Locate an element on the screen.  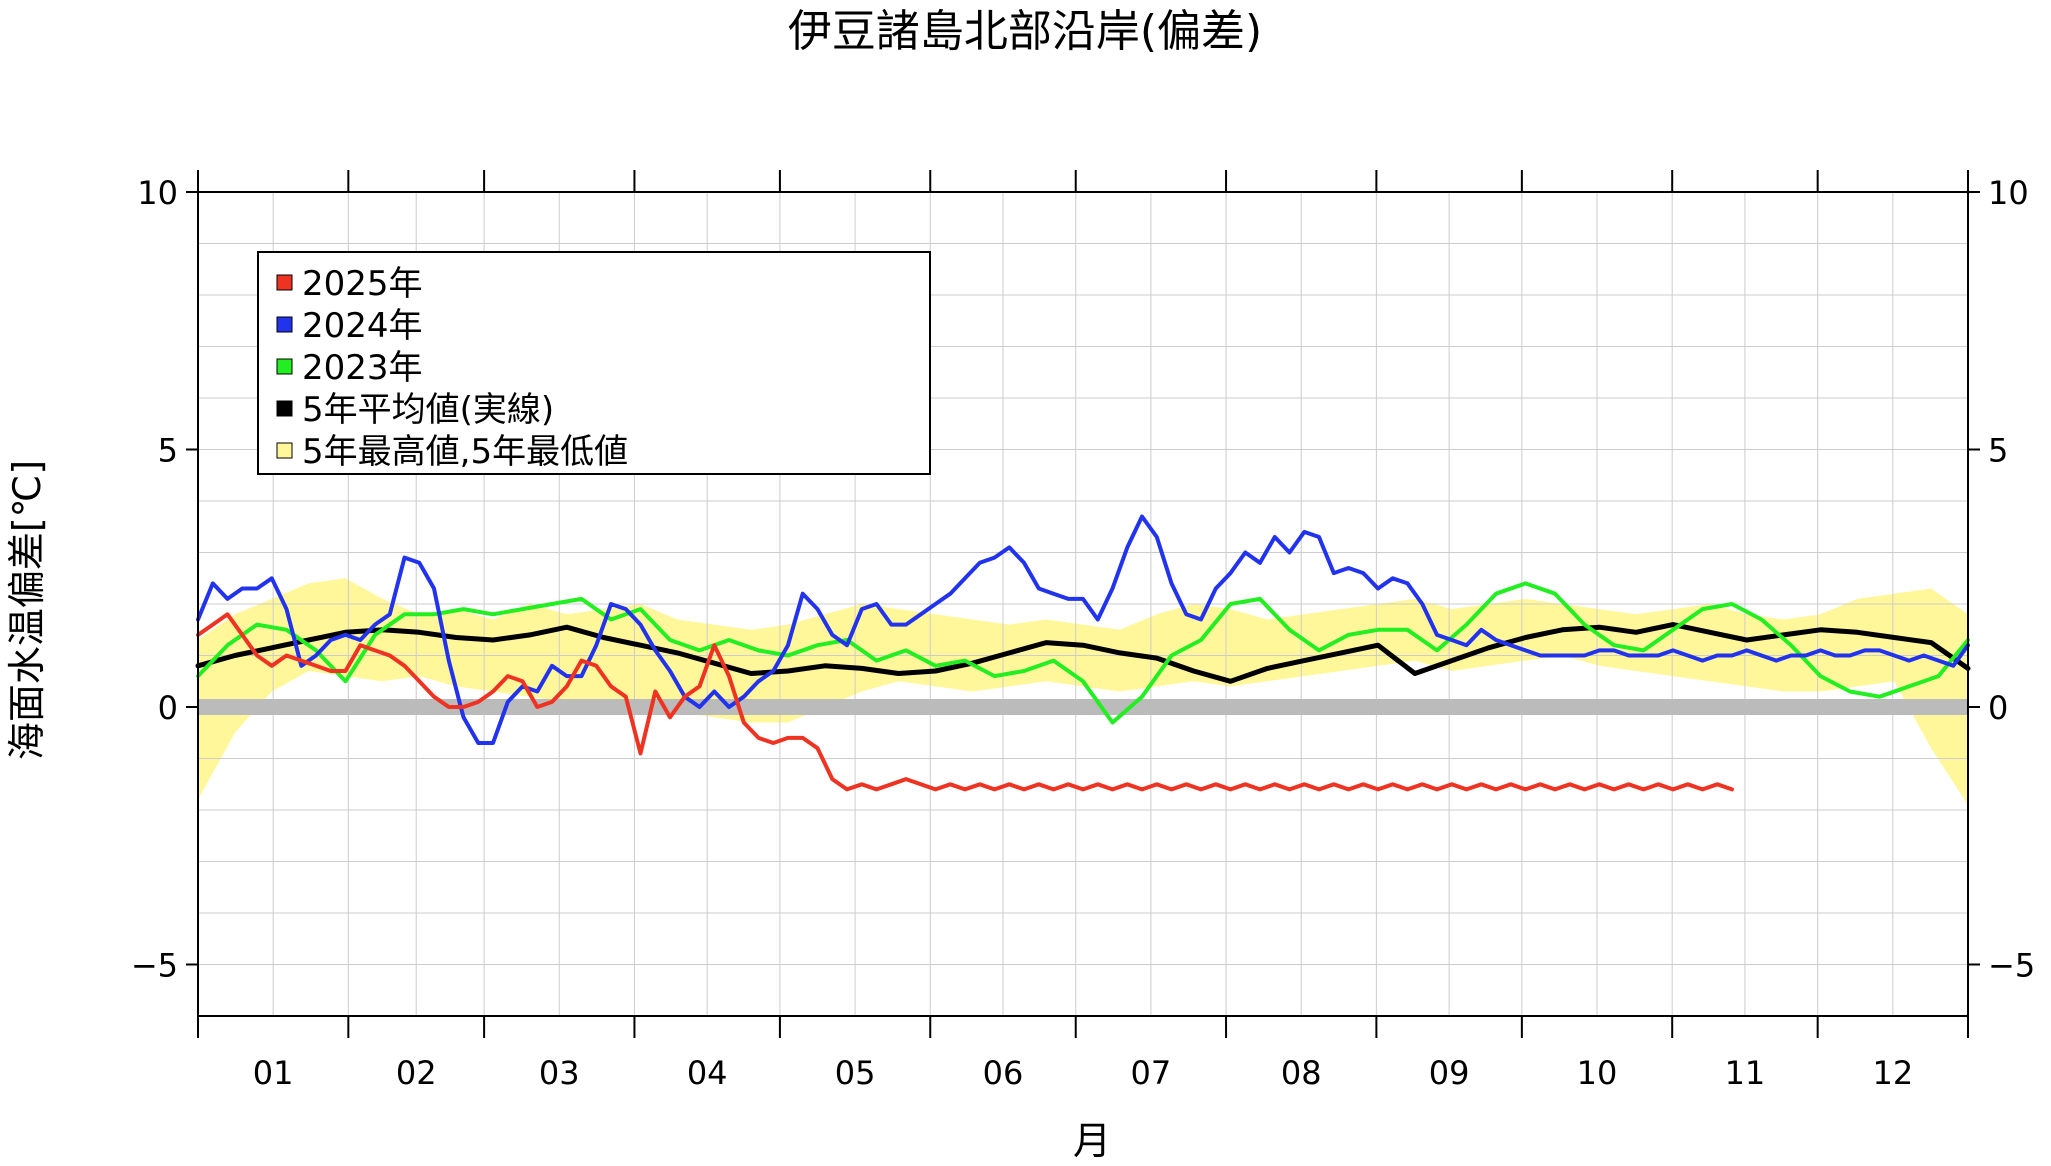
x-tick-label: 01 is located at coordinates (273, 1073).